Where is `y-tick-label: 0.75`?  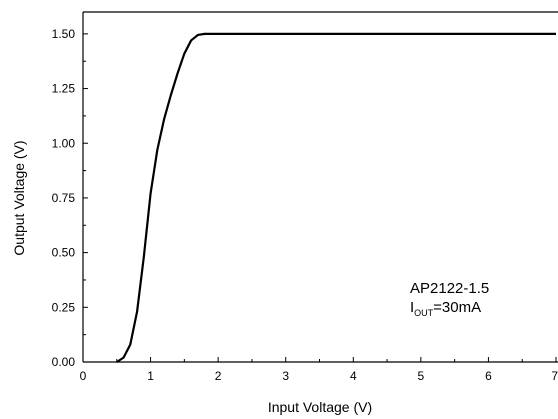
y-tick-label: 0.75 is located at coordinates (64, 198).